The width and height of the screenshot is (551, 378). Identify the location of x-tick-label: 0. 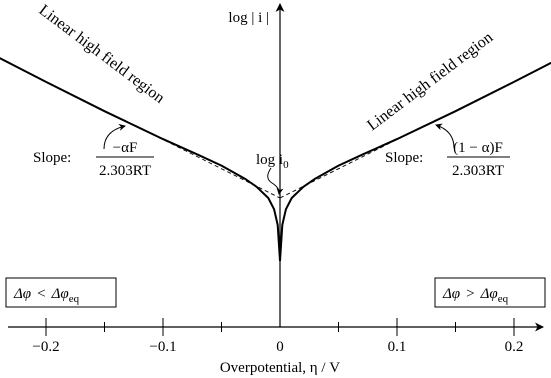
(280, 347).